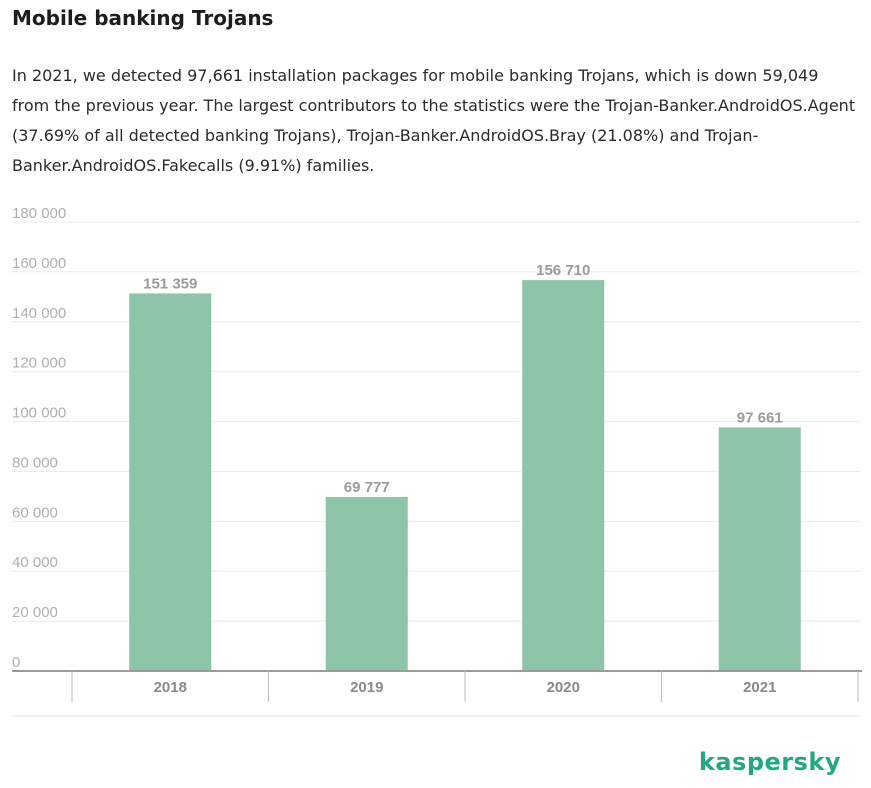  I want to click on bar-2020, so click(563, 475).